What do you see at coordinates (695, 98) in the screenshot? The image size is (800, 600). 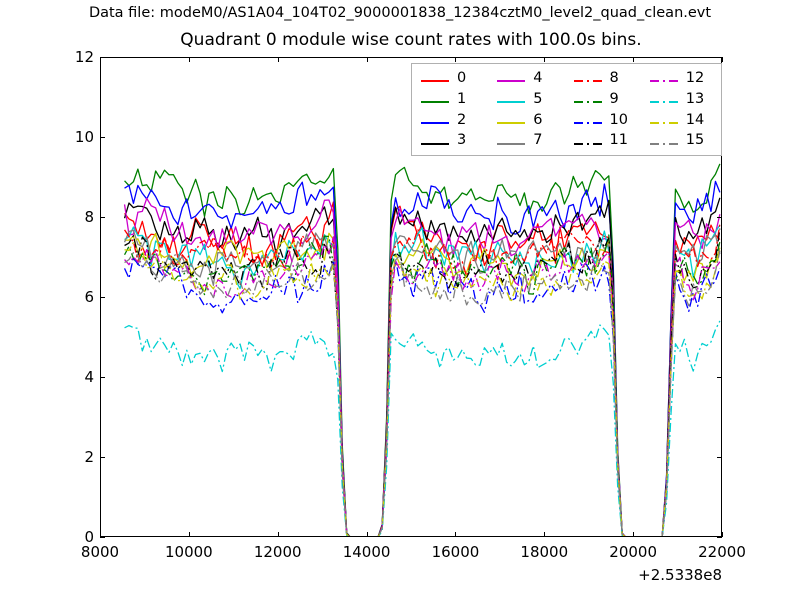 I see `legend-entry-label: 13` at bounding box center [695, 98].